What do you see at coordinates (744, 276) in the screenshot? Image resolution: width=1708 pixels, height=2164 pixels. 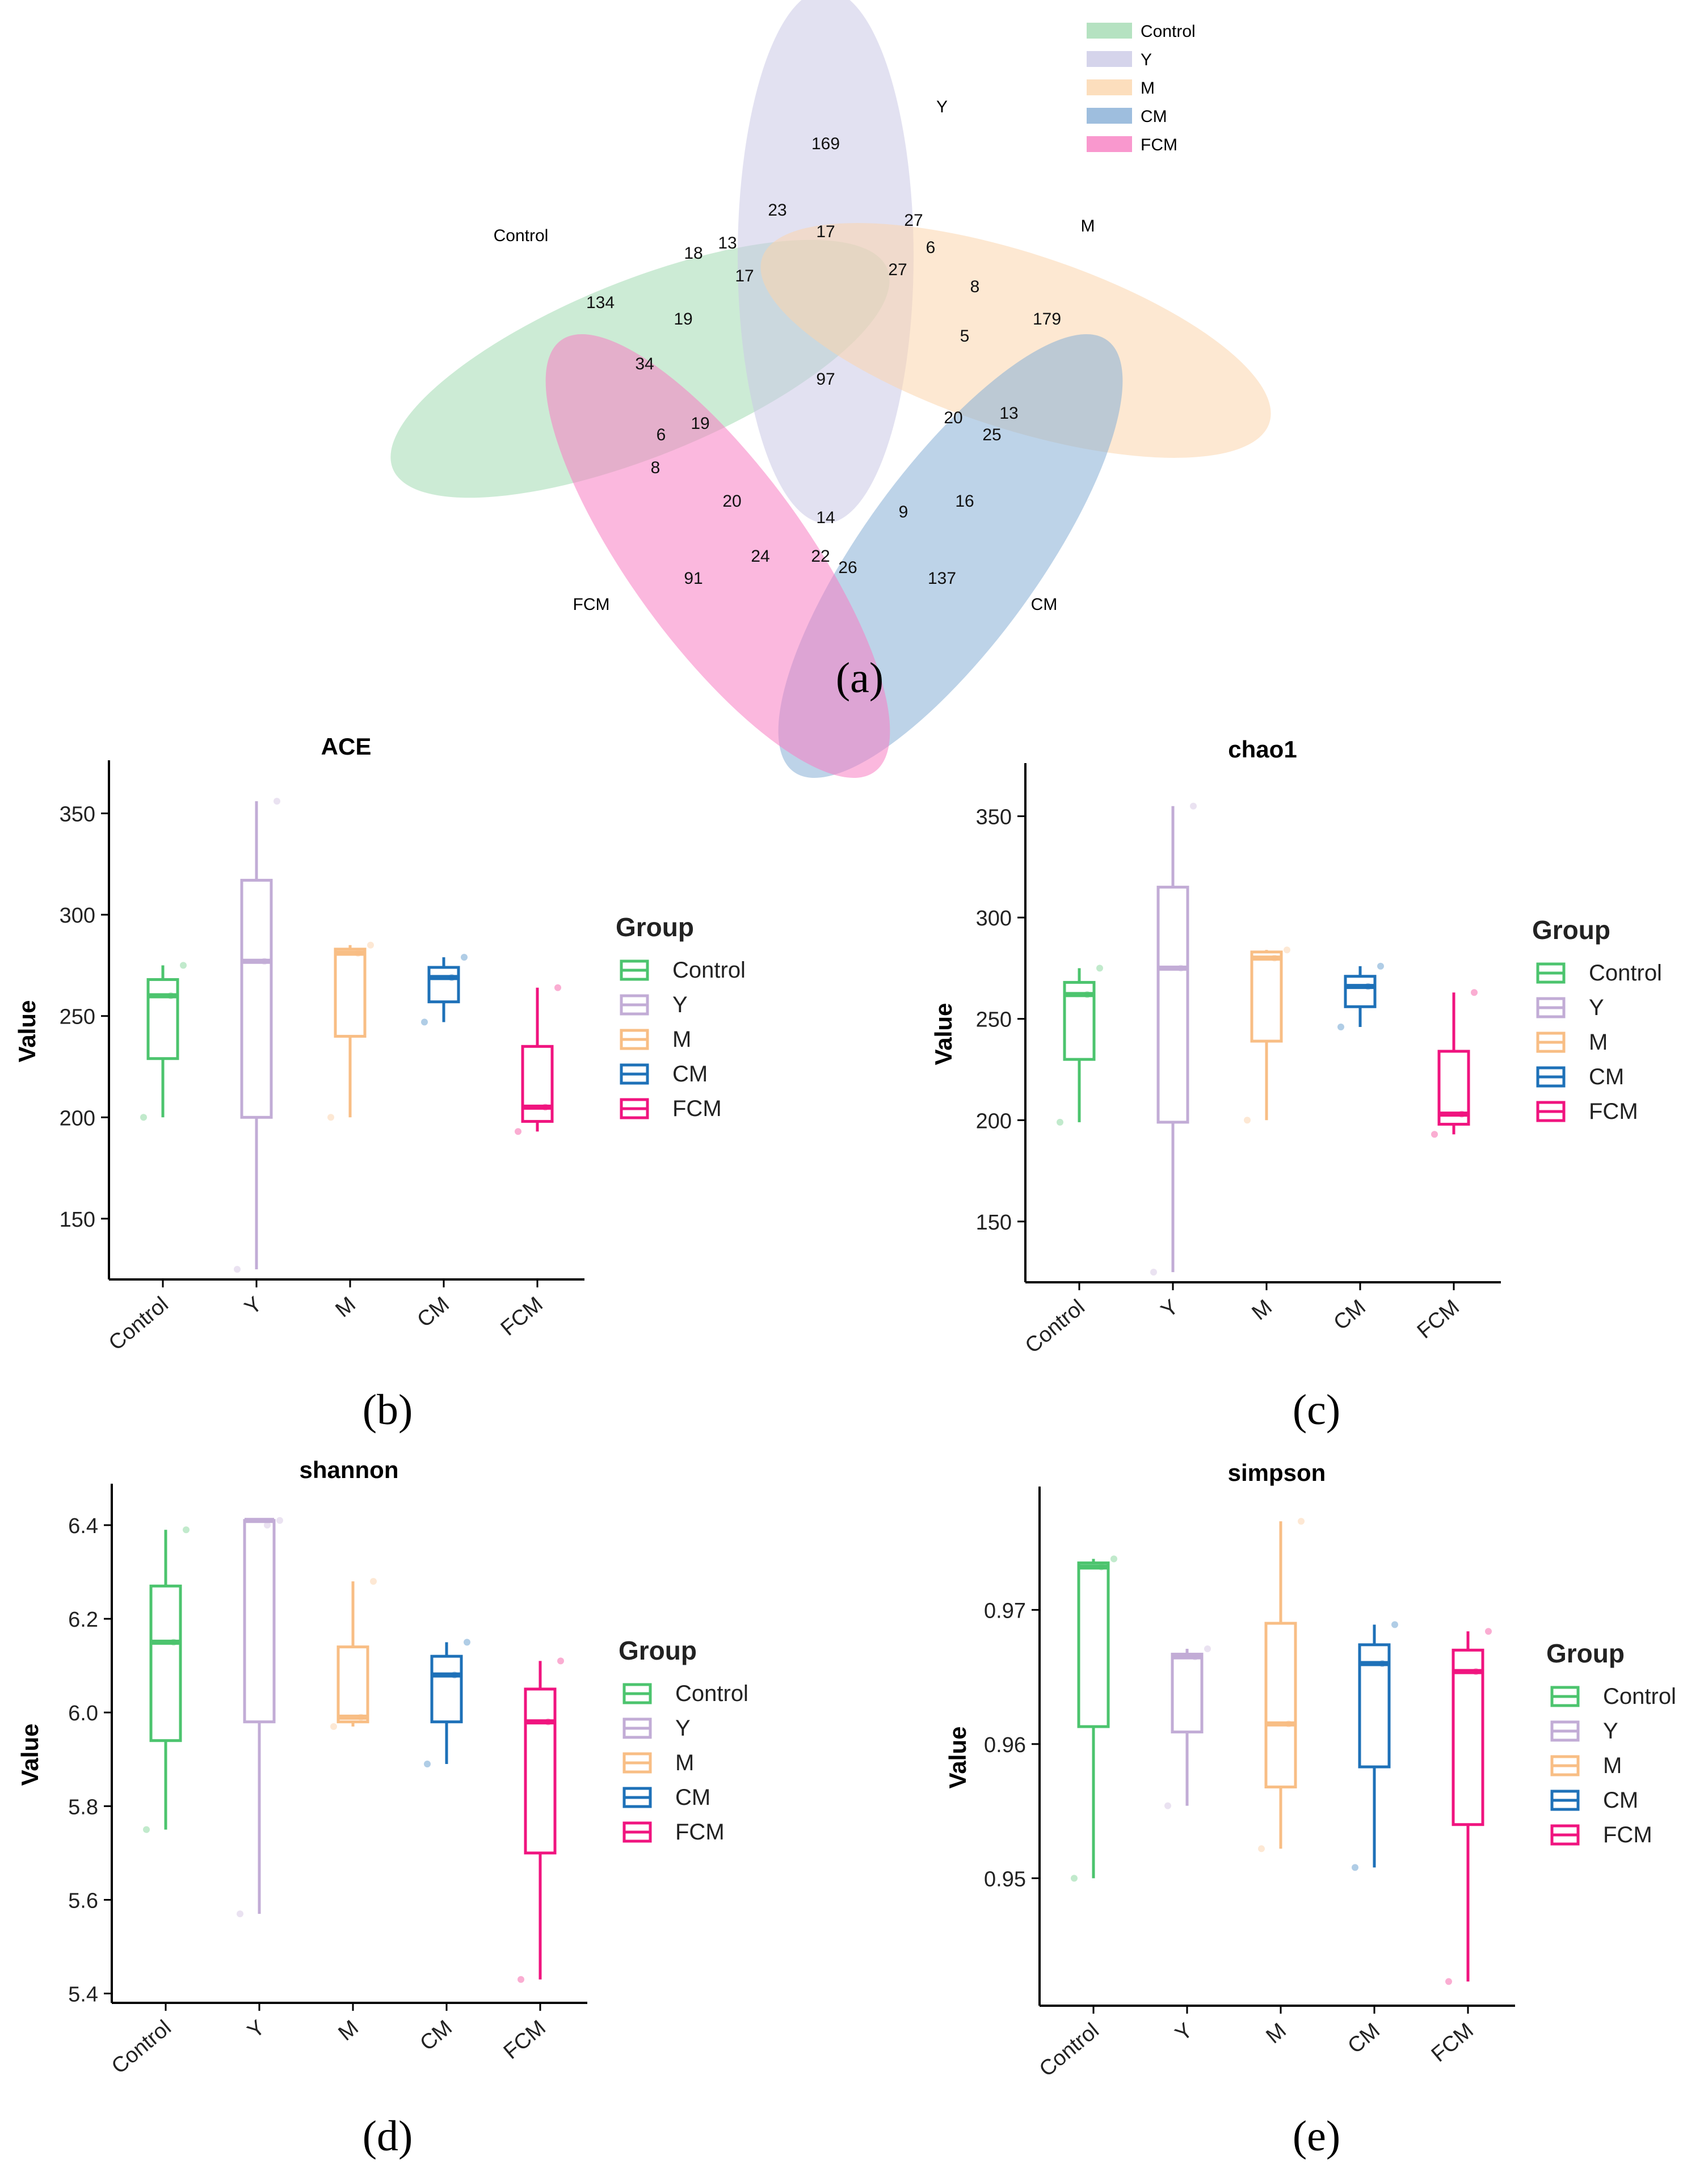 I see `venn-region-count: 17` at bounding box center [744, 276].